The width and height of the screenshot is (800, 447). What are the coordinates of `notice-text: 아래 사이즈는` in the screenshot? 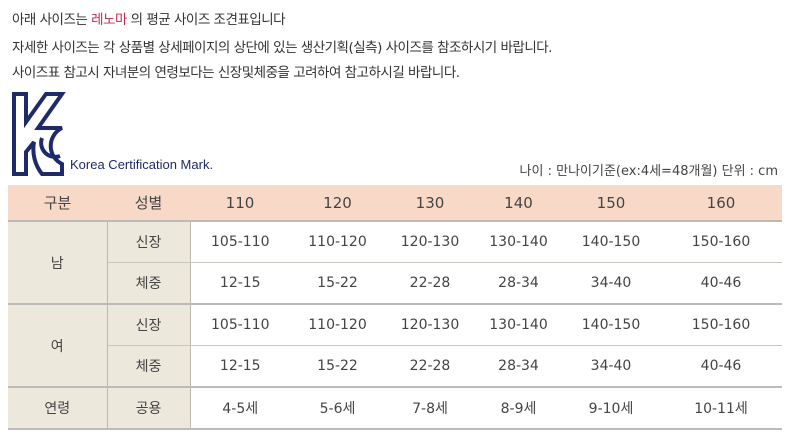 It's located at (52, 20).